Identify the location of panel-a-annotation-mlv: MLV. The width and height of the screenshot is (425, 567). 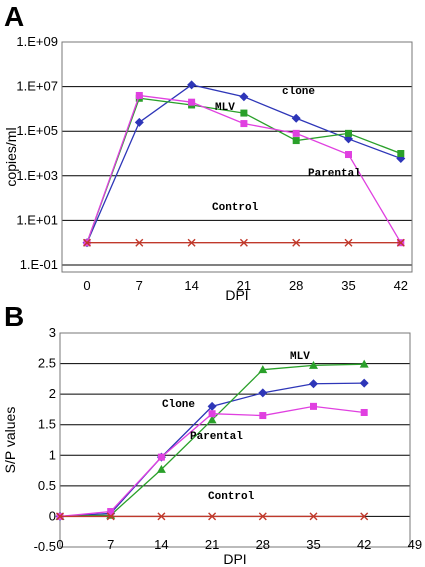
(225, 108).